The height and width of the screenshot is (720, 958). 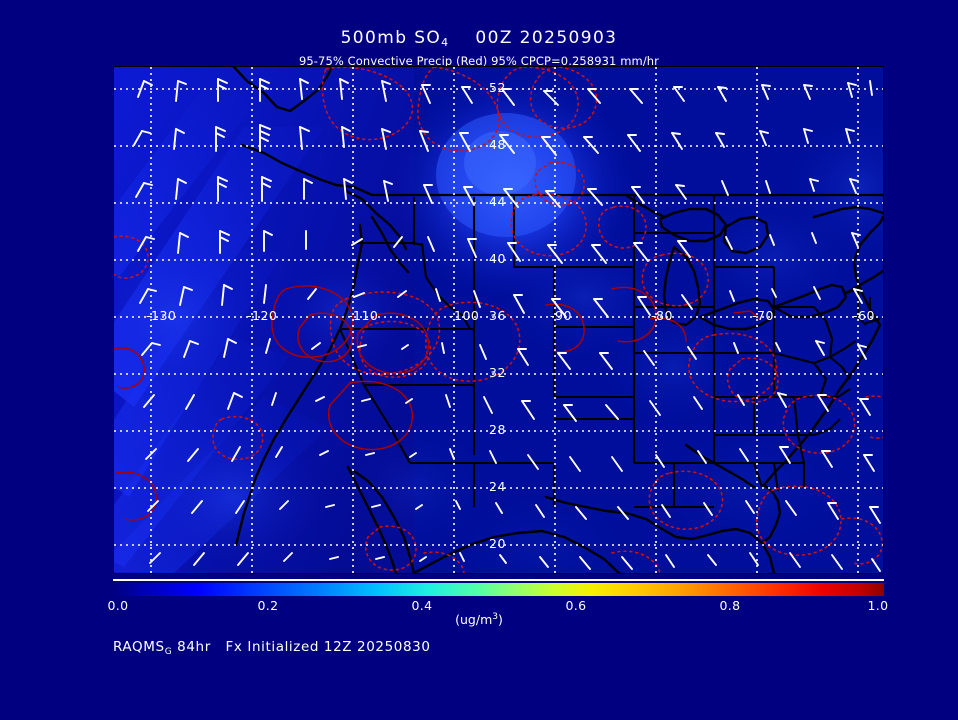 I want to click on colorbar-unit-label: (ug/m3), so click(x=479, y=619).